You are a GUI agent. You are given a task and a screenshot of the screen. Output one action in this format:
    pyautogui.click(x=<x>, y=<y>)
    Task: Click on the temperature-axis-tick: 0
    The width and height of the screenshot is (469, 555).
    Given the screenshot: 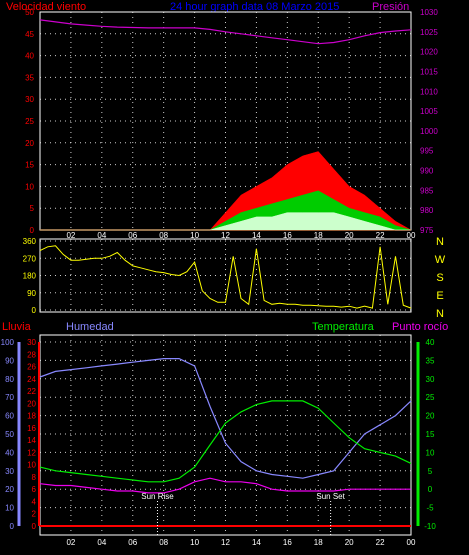 What is the action you would take?
    pyautogui.click(x=430, y=489)
    